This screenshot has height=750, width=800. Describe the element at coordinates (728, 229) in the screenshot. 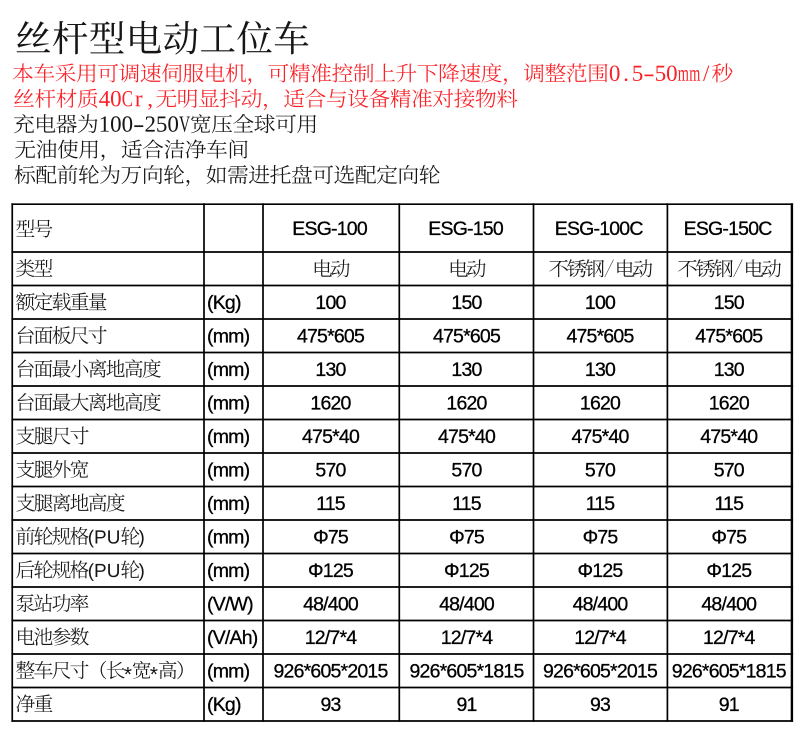

I see `svg-text: ESG-150C` at that location.